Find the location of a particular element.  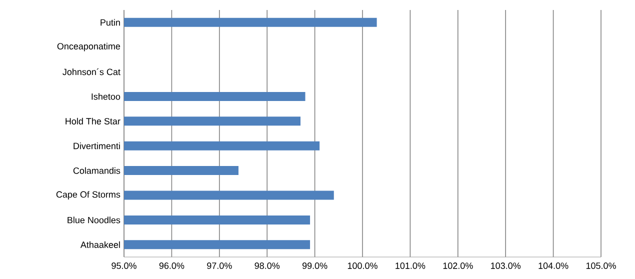

y-tick-label: Blue Noodles is located at coordinates (94, 220).